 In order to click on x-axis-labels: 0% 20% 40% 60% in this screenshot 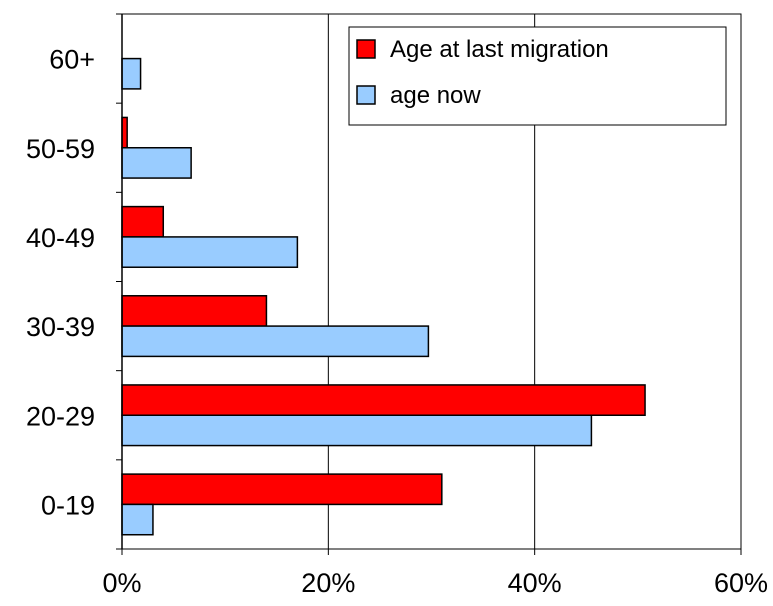, I will do `click(435, 583)`.